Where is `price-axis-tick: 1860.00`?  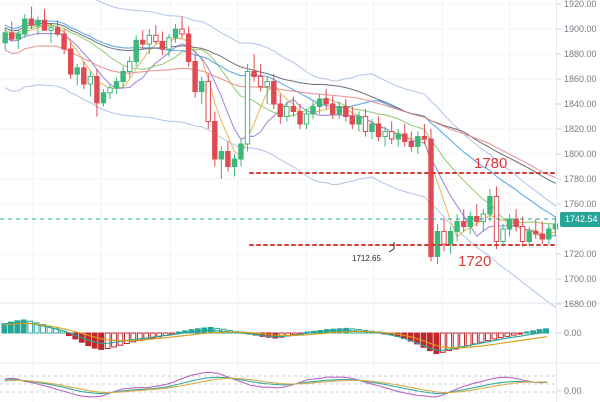 price-axis-tick: 1860.00 is located at coordinates (580, 79).